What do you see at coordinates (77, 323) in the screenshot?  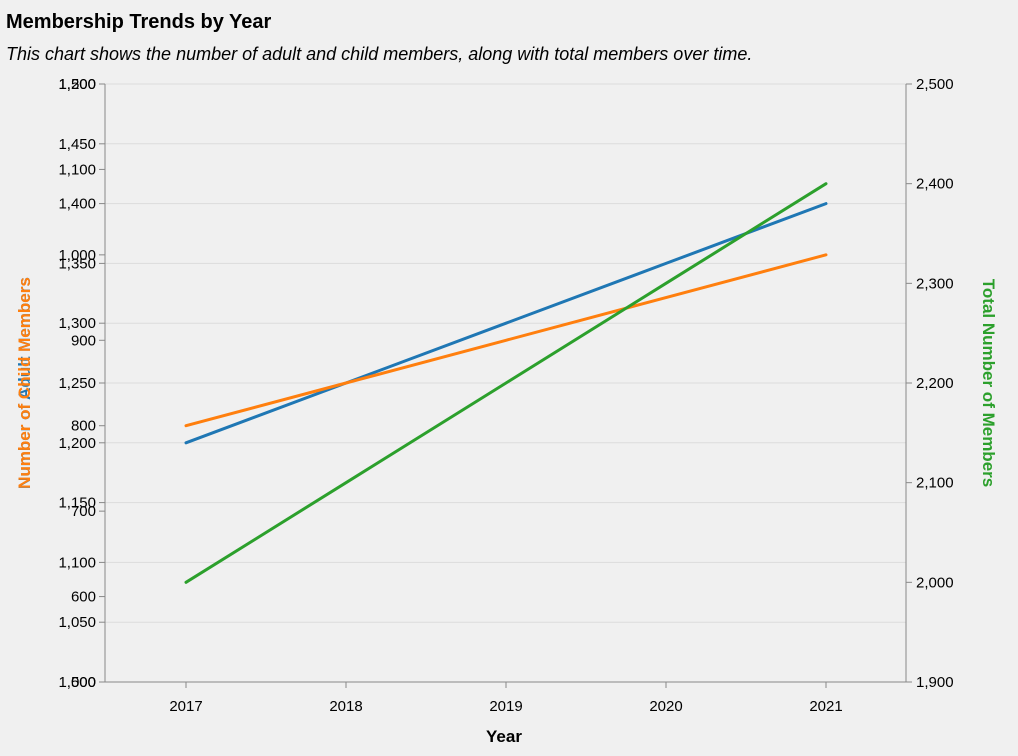 I see `y-tick-label-adult: 1,300` at bounding box center [77, 323].